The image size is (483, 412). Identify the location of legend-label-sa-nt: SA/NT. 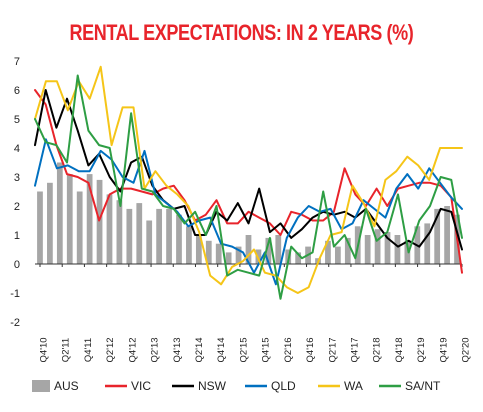
(423, 386).